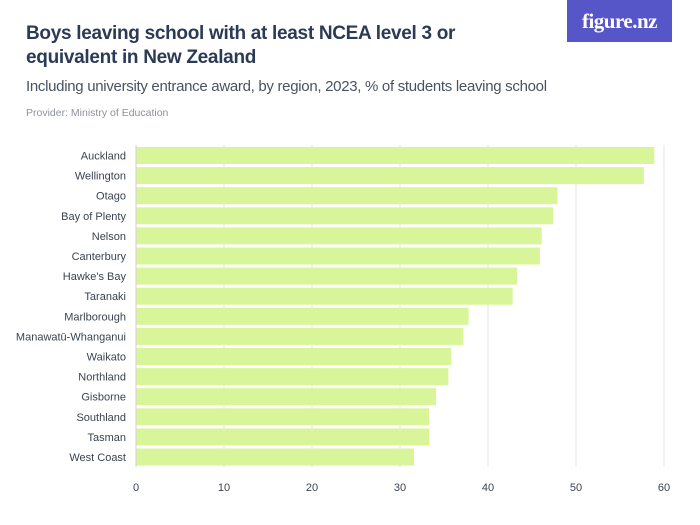 This screenshot has height=525, width=700. Describe the element at coordinates (97, 113) in the screenshot. I see `provider-note: Provider: Ministry of Education` at that location.